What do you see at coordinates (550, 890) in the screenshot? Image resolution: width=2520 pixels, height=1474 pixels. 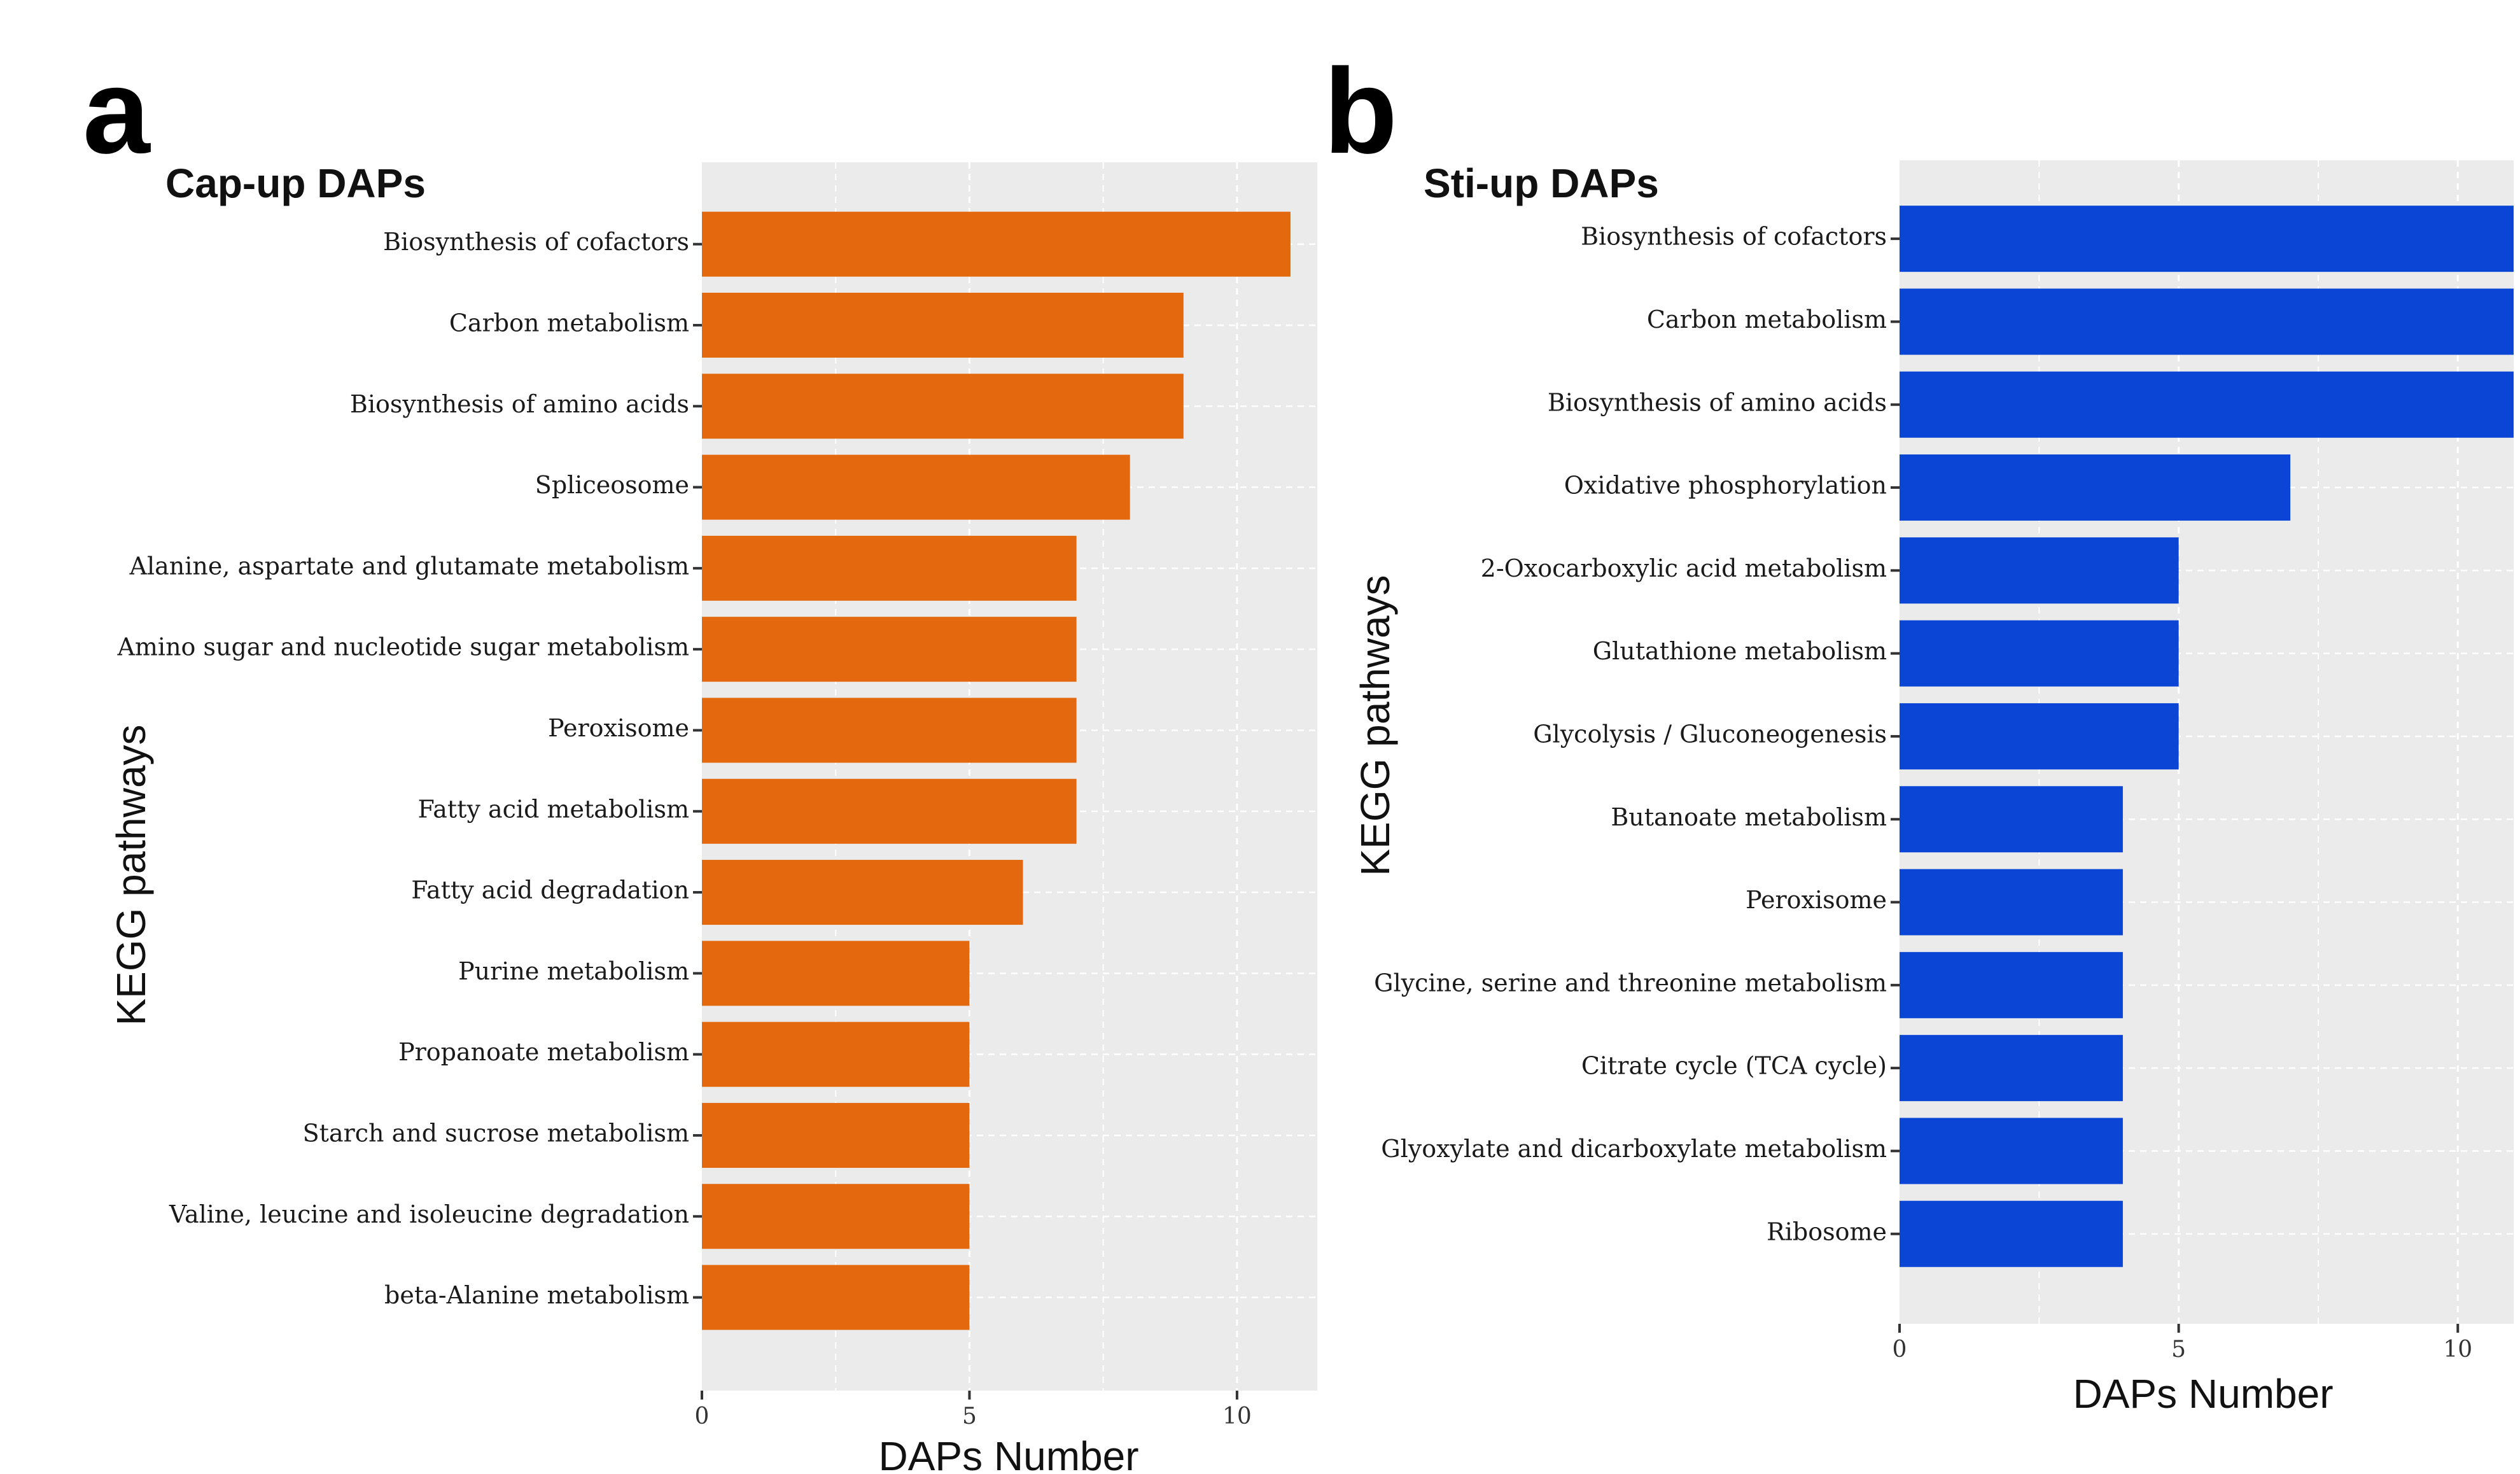 I see `category-label: Fatty acid degradation` at bounding box center [550, 890].